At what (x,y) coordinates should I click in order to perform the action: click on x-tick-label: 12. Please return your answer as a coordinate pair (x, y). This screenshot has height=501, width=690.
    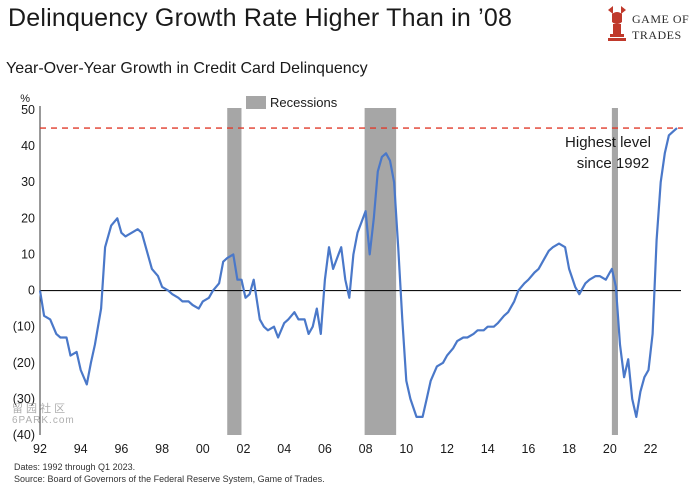
    Looking at the image, I should click on (447, 449).